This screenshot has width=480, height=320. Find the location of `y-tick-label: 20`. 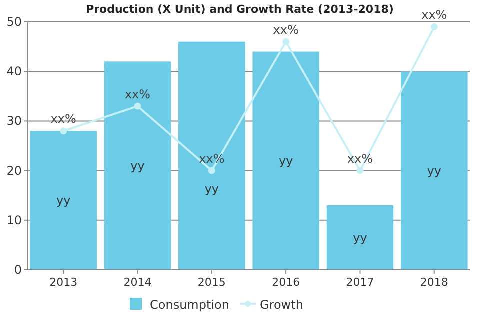

y-tick-label: 20 is located at coordinates (14, 171).